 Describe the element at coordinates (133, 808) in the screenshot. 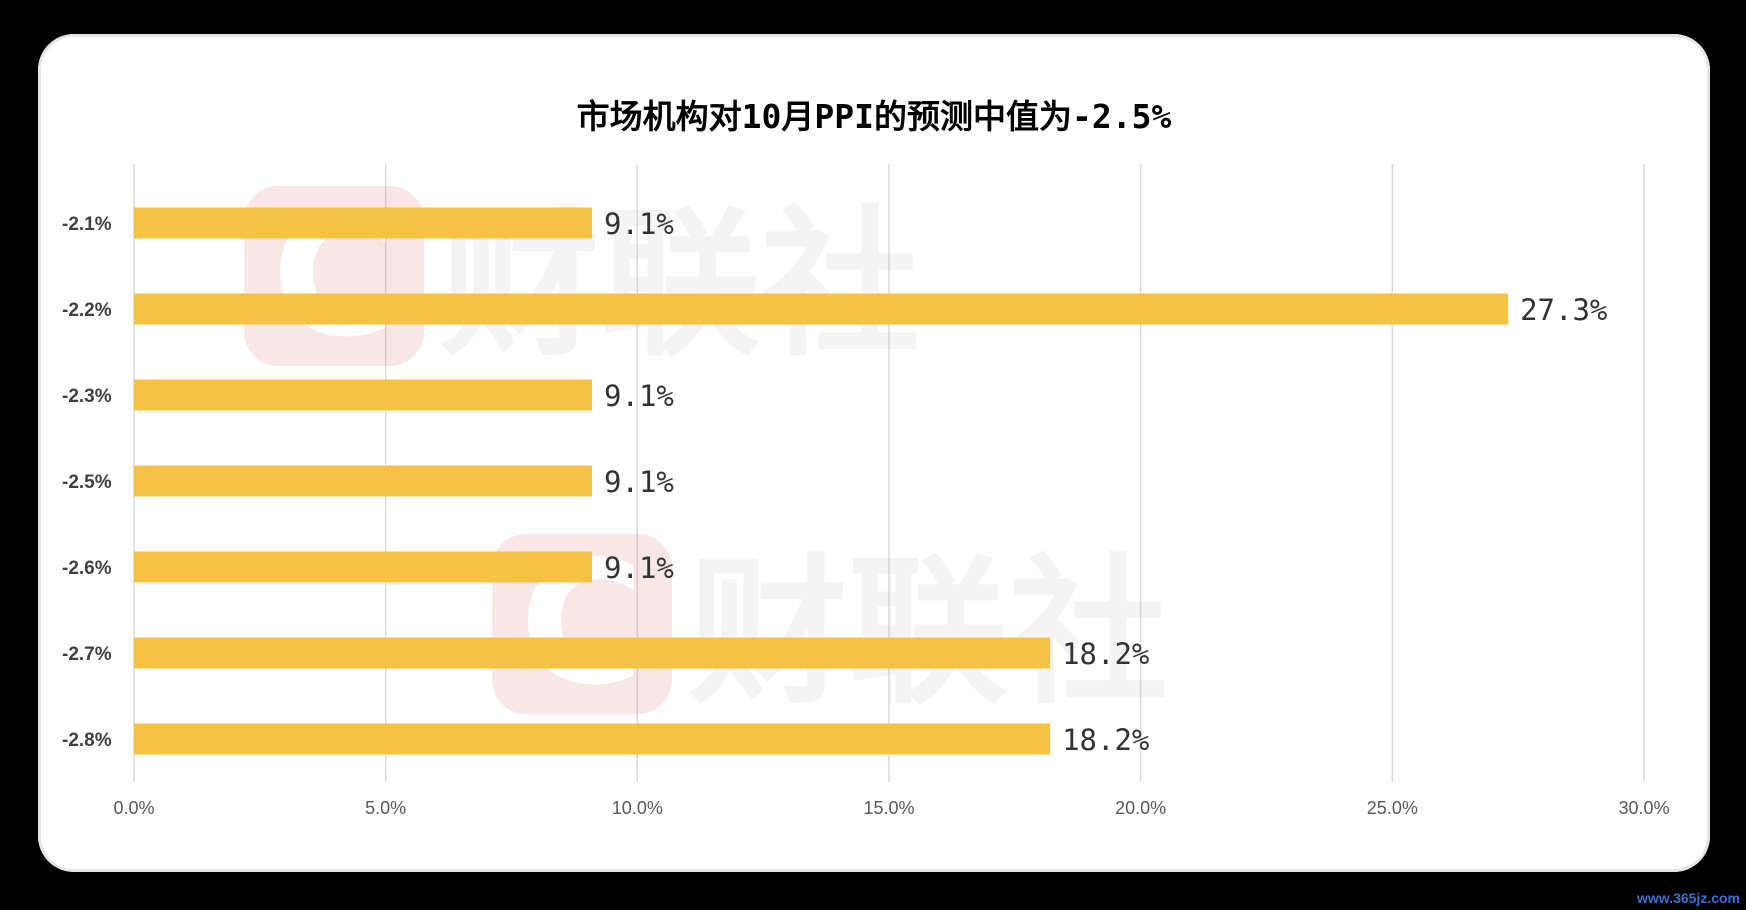

I see `x-tick-label: 0.0%` at that location.